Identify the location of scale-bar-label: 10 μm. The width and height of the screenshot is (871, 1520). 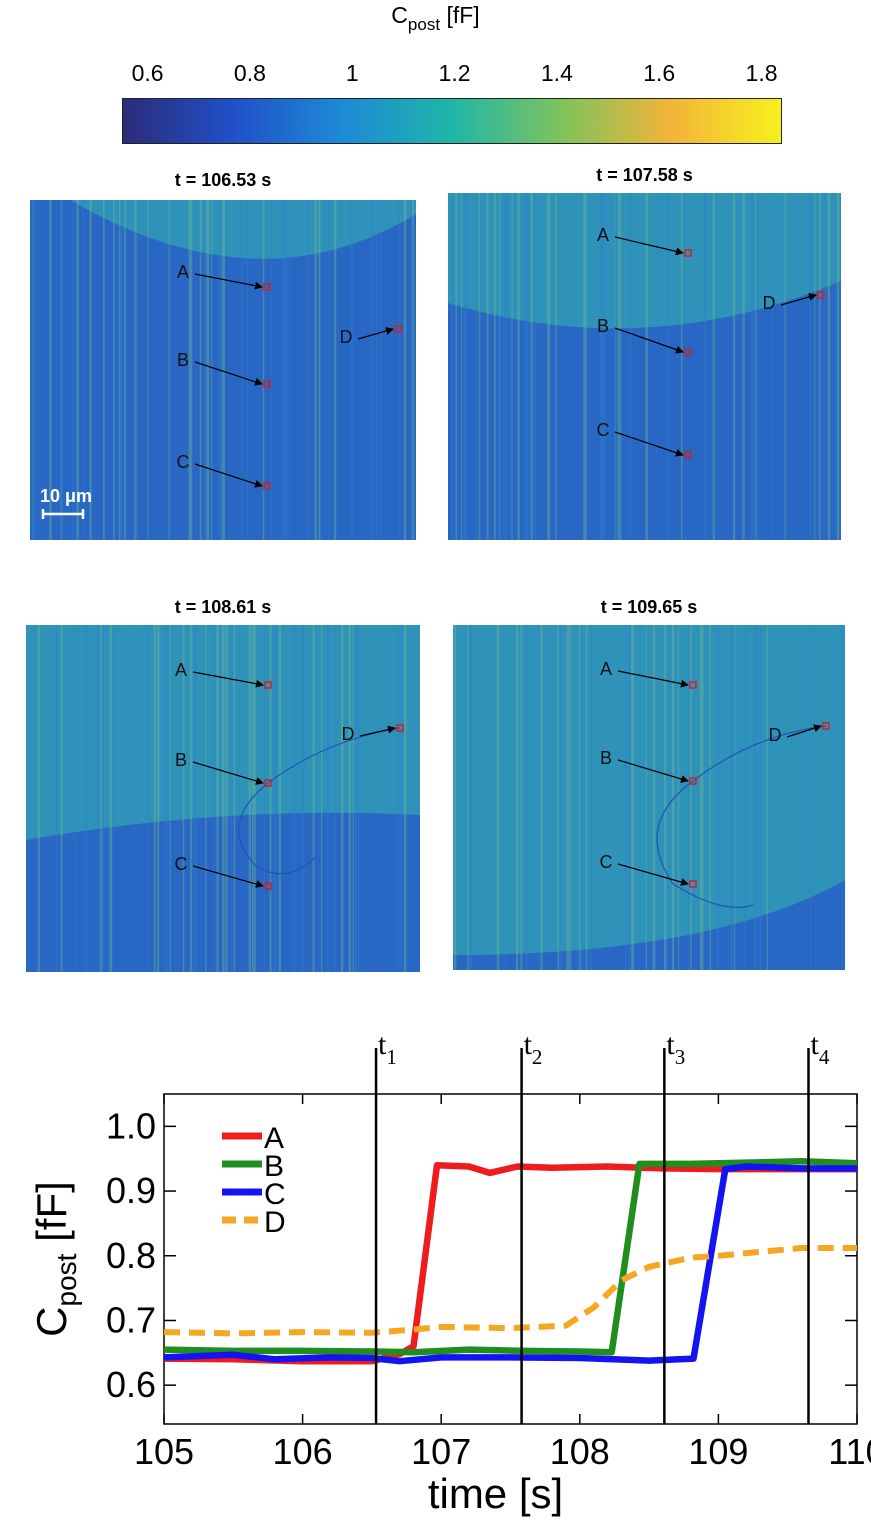
(66, 496).